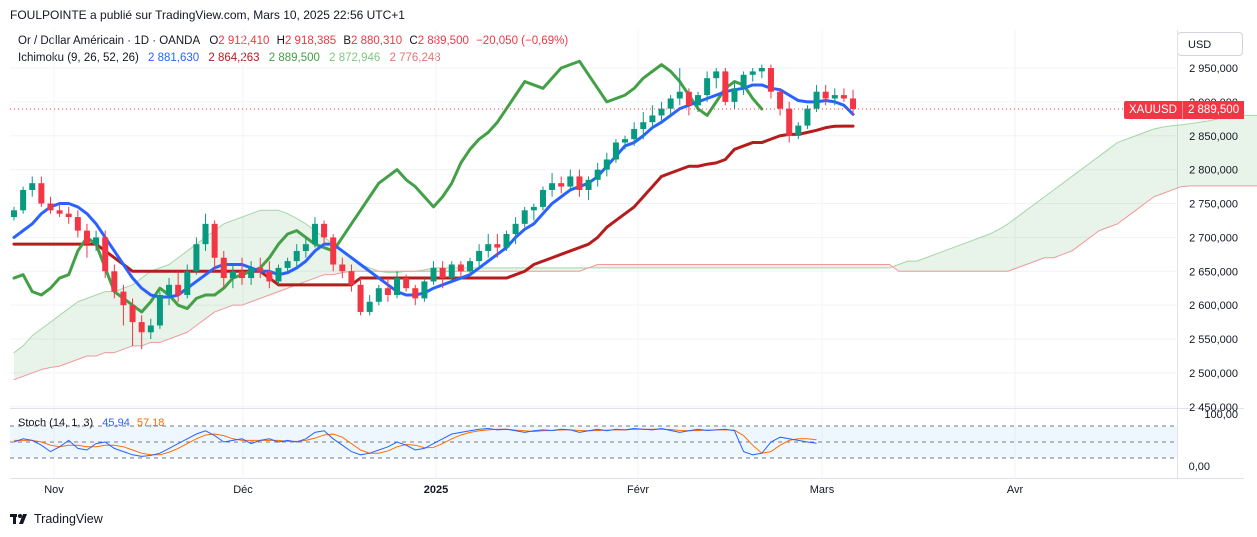 This screenshot has width=1257, height=537. Describe the element at coordinates (436, 490) in the screenshot. I see `time-axis-label: 2025` at that location.